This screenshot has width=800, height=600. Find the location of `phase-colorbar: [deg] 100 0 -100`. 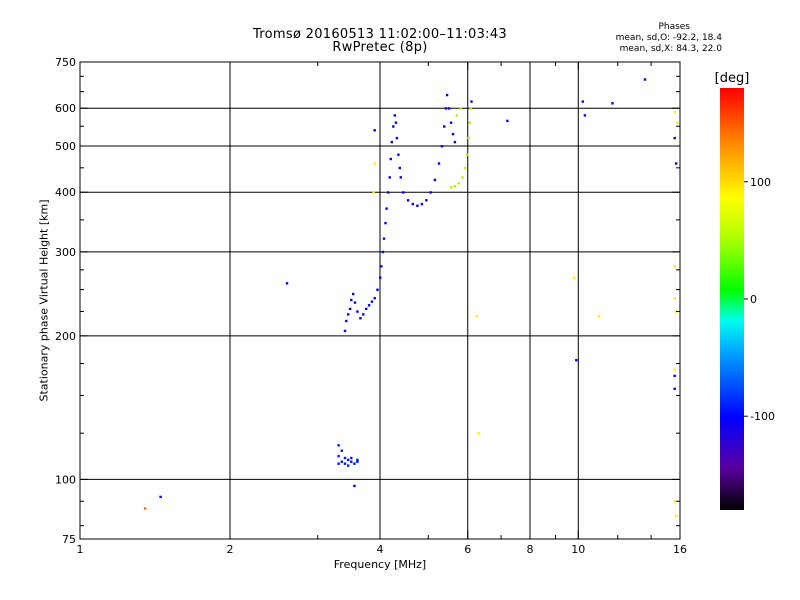

phase-colorbar: [deg] 100 0 -100 is located at coordinates (745, 290).